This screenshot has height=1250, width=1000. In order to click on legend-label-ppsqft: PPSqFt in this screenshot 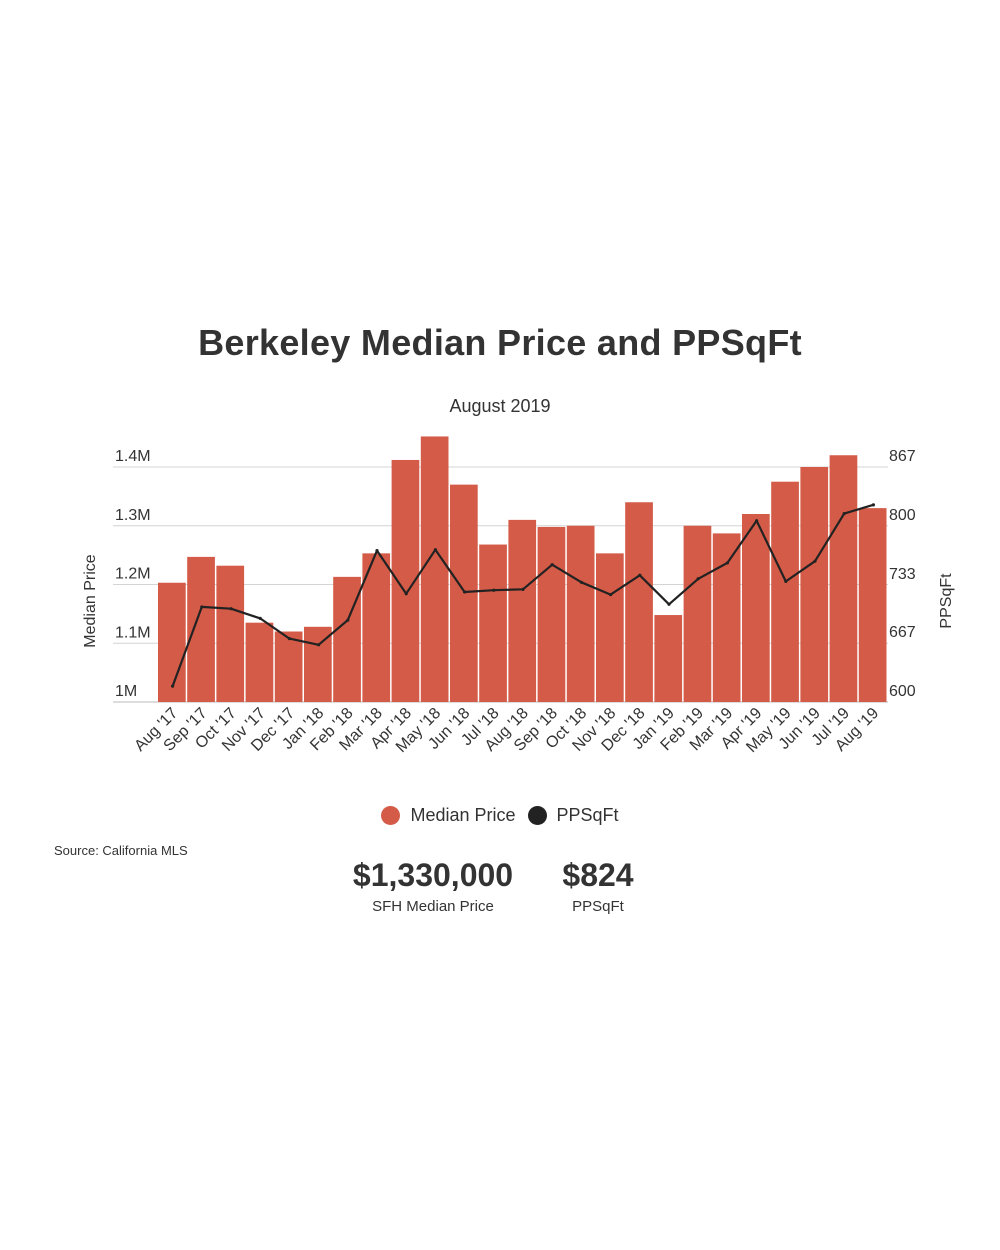, I will do `click(587, 815)`.